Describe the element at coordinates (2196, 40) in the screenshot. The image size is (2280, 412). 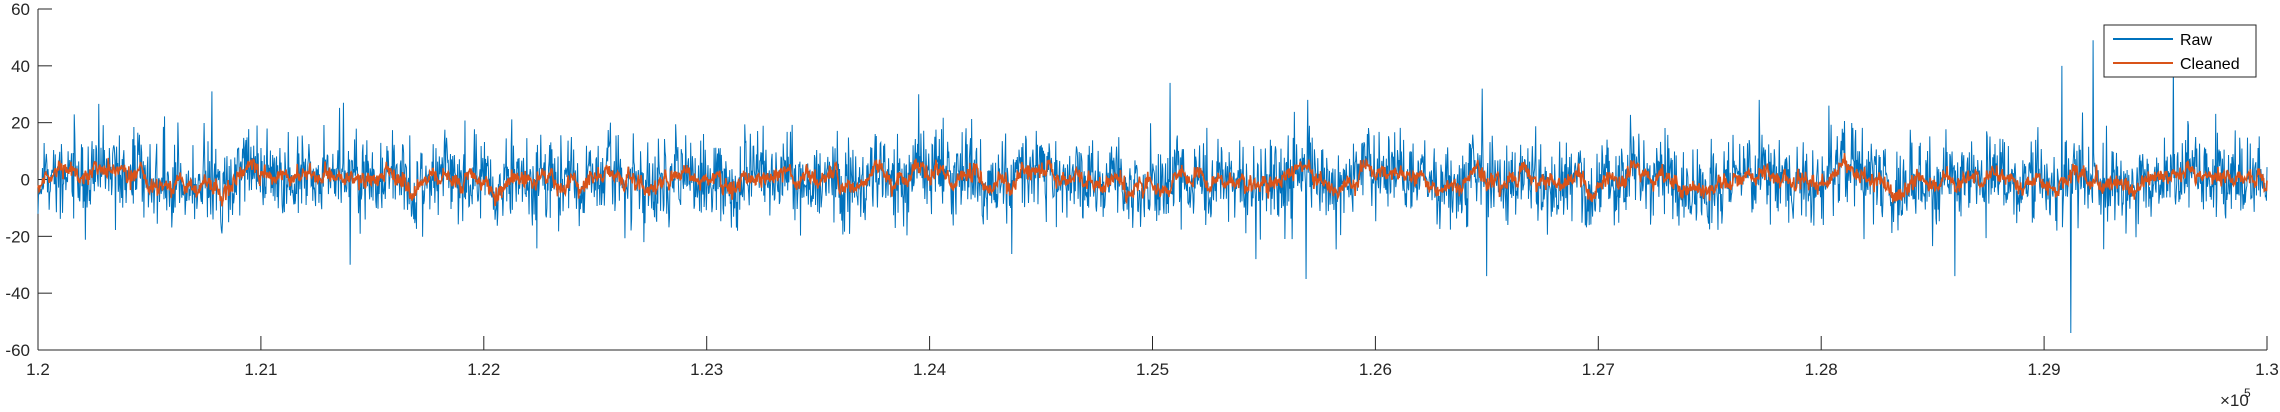
I see `legend-label-raw: Raw` at that location.